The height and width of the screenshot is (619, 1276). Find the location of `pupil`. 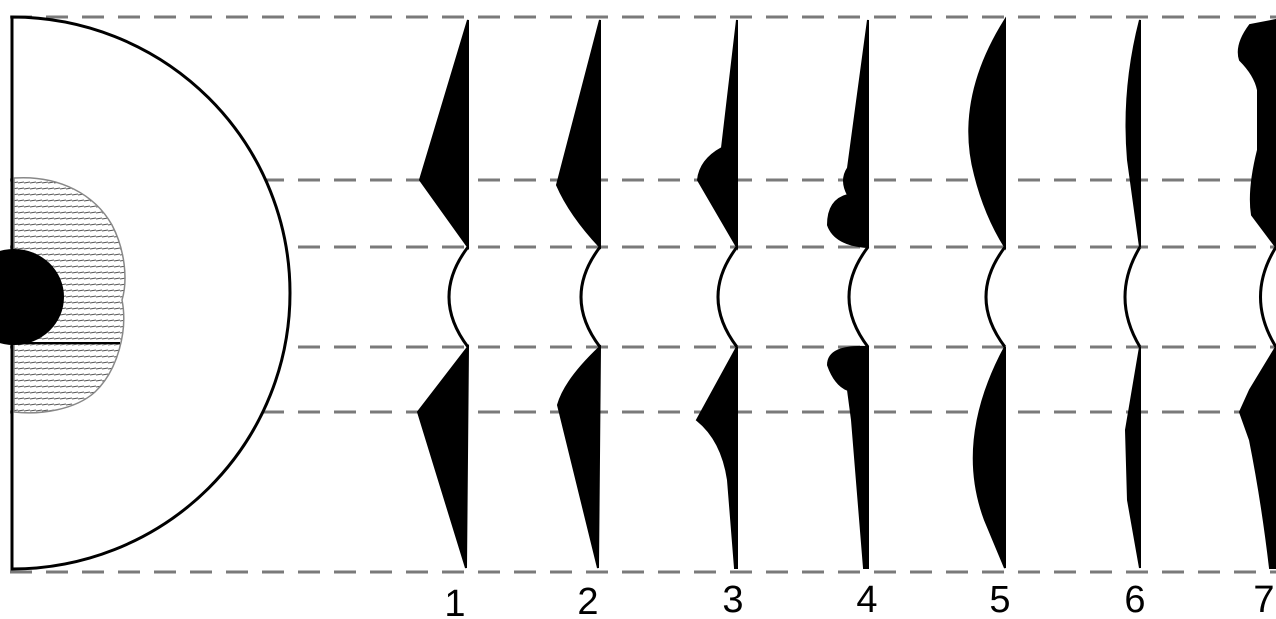

pupil is located at coordinates (32, 297).